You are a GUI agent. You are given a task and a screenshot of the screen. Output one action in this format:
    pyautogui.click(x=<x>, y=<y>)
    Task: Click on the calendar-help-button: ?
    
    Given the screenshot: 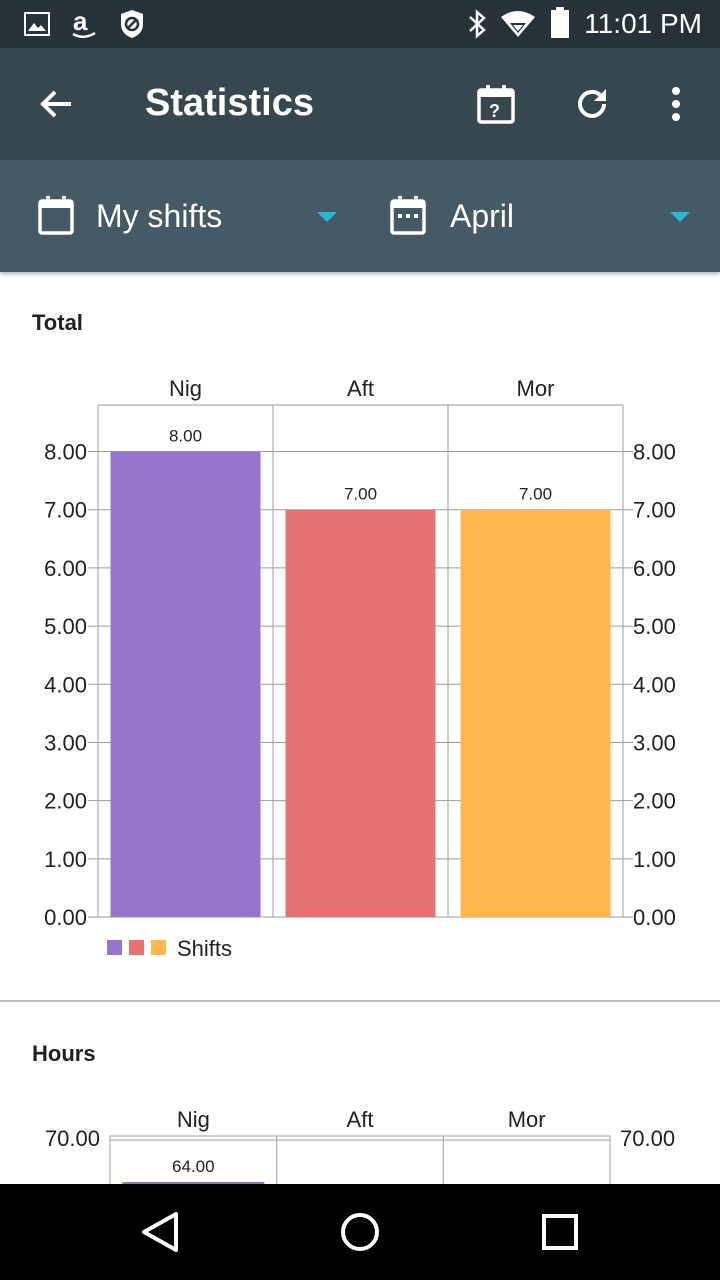 What is the action you would take?
    pyautogui.click(x=496, y=104)
    